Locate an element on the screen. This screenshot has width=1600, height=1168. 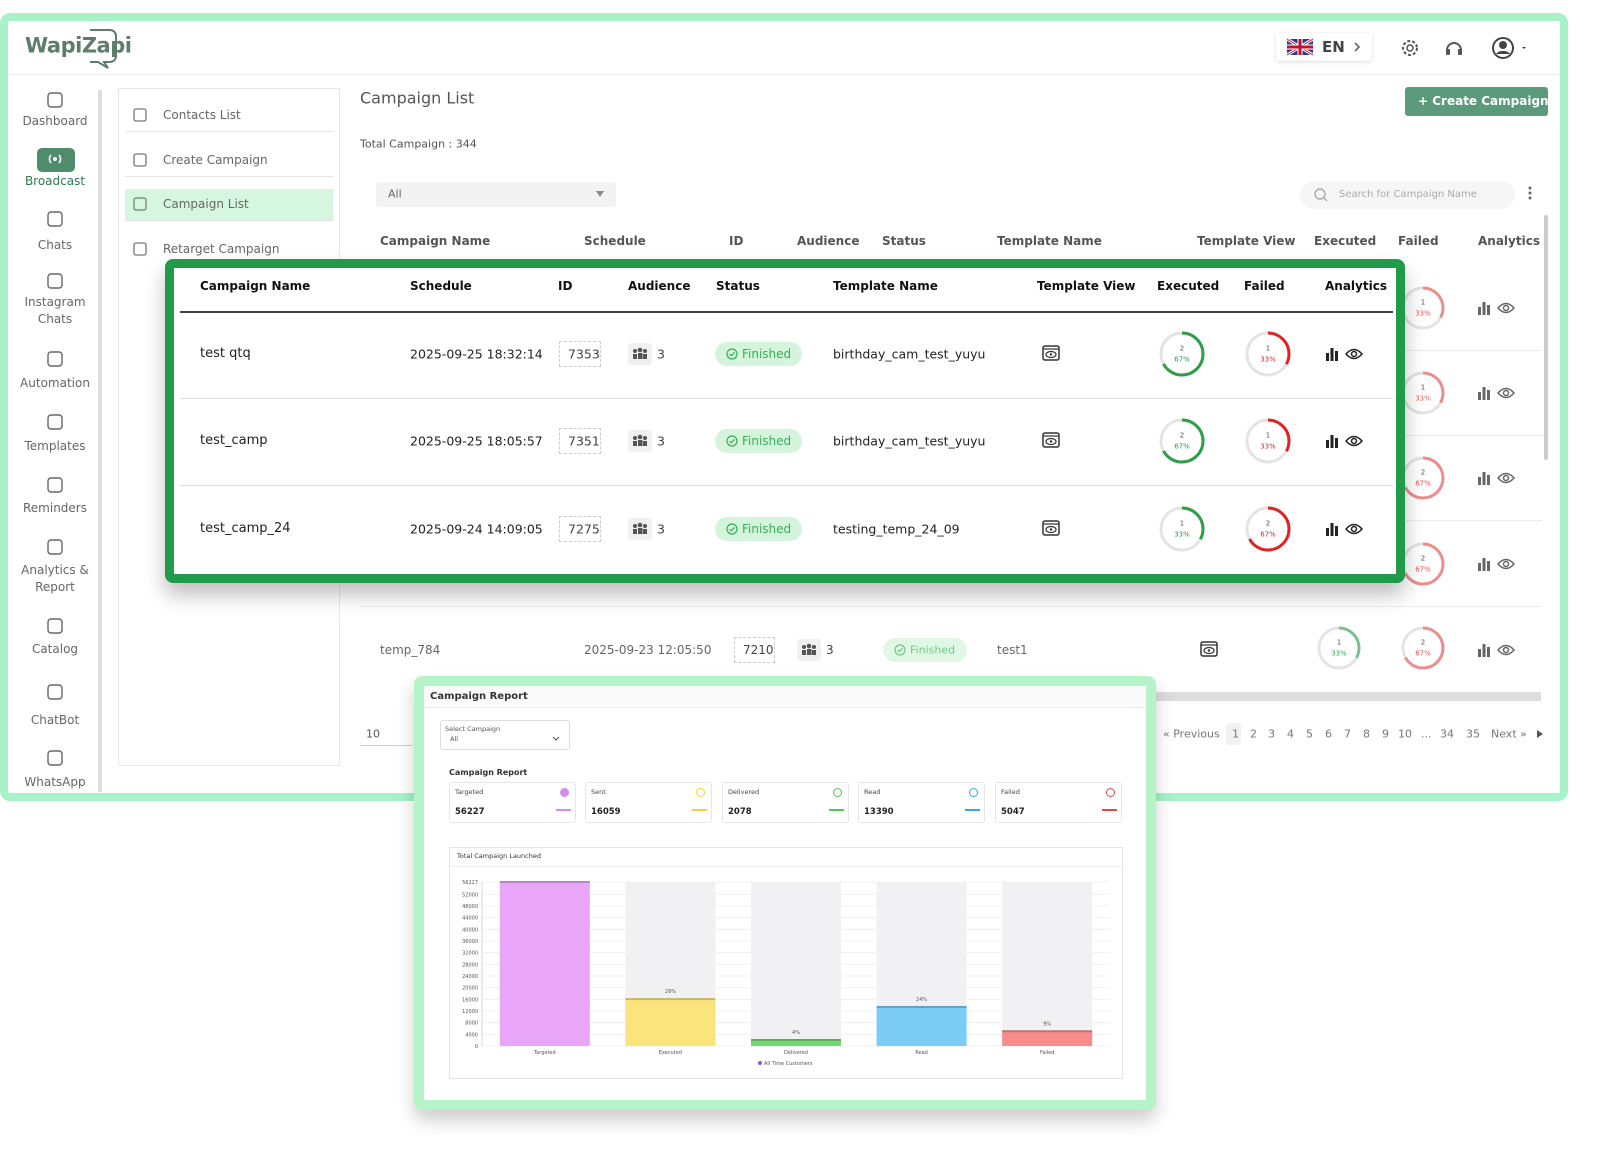
language-selector: EN is located at coordinates (1324, 47).